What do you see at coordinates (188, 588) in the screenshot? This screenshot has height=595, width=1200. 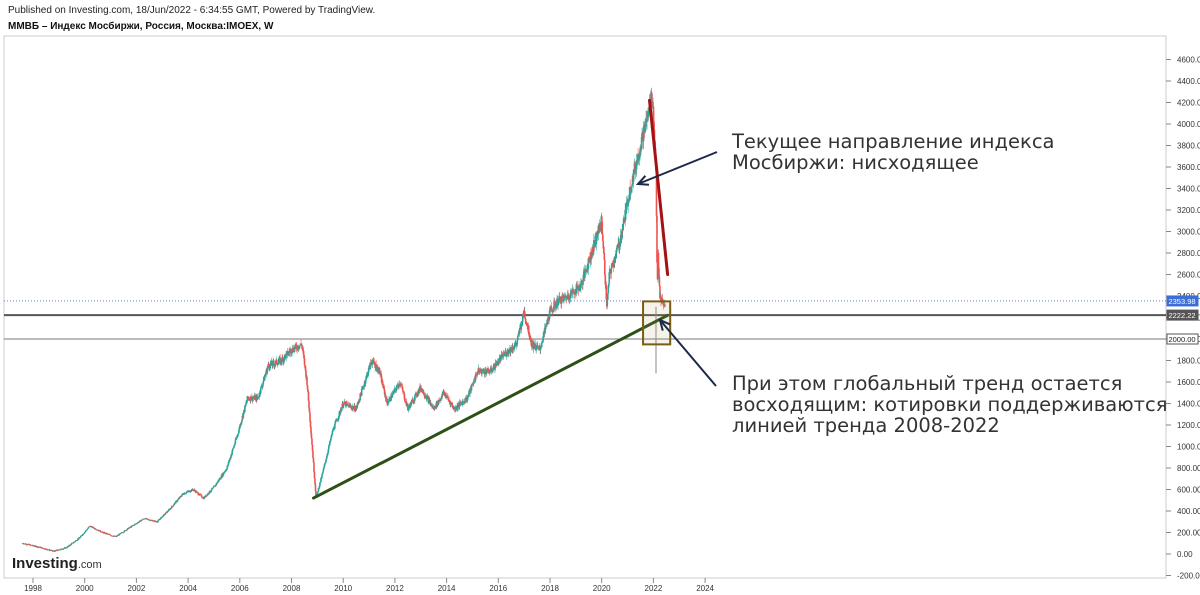 I see `x-tick-label: 2004` at bounding box center [188, 588].